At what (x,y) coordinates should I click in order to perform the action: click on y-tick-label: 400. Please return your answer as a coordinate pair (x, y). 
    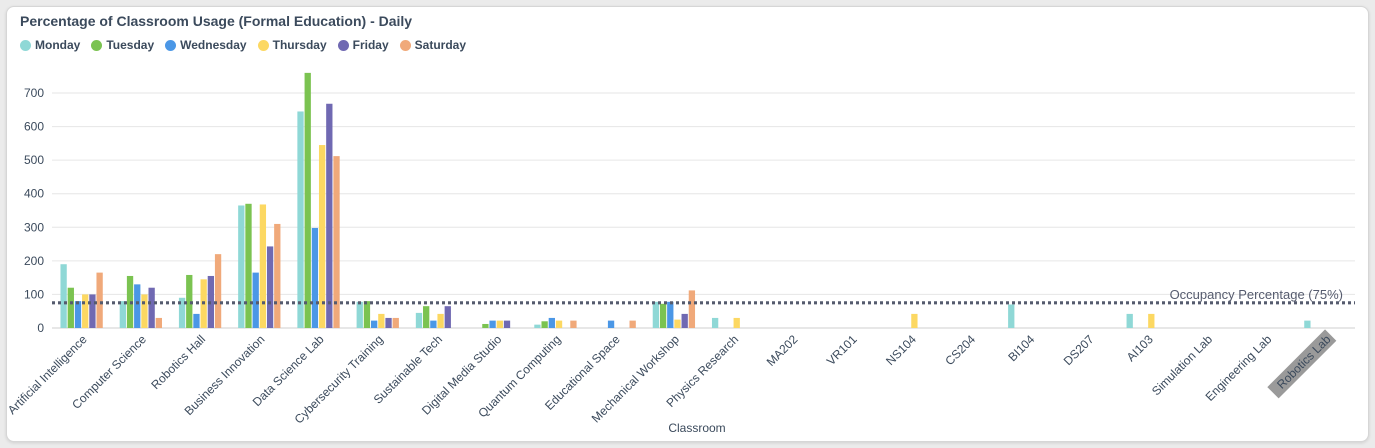
    Looking at the image, I should click on (34, 194).